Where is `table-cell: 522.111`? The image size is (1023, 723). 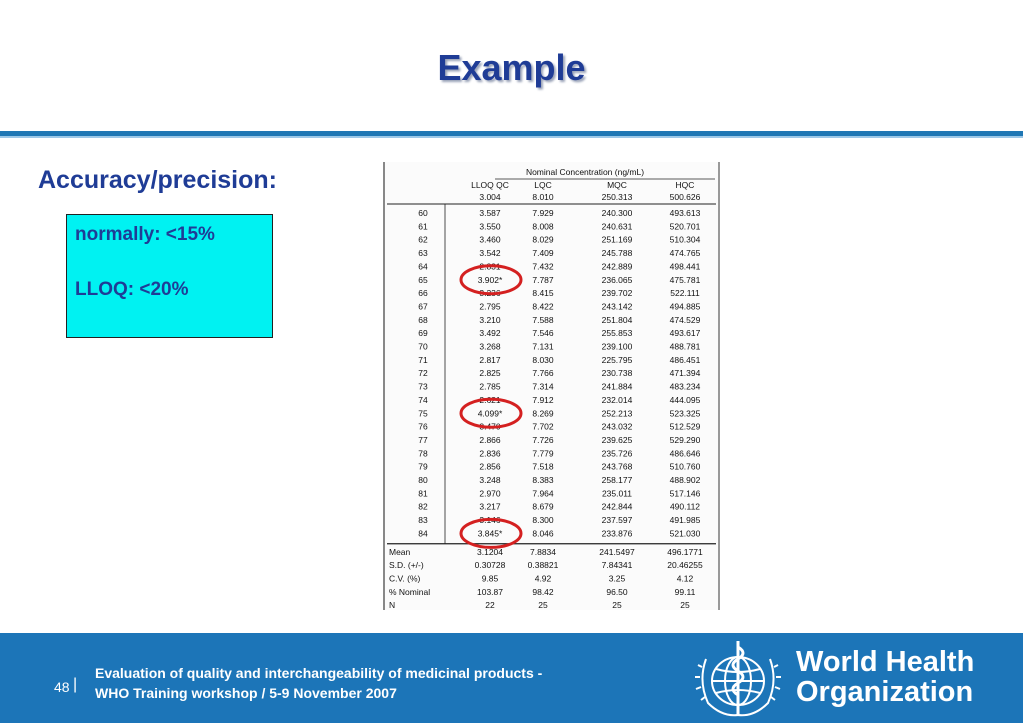
table-cell: 522.111 is located at coordinates (685, 293).